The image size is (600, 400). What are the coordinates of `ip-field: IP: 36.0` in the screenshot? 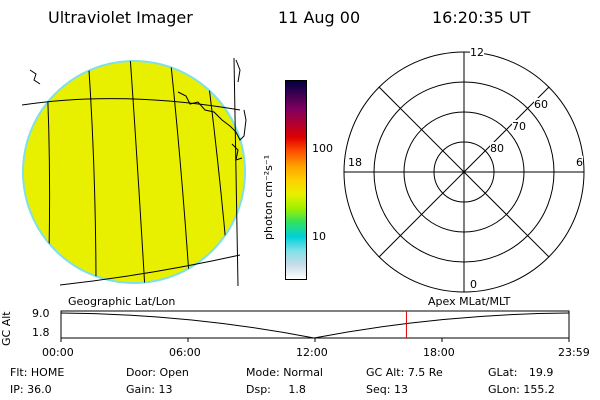 It's located at (31, 389).